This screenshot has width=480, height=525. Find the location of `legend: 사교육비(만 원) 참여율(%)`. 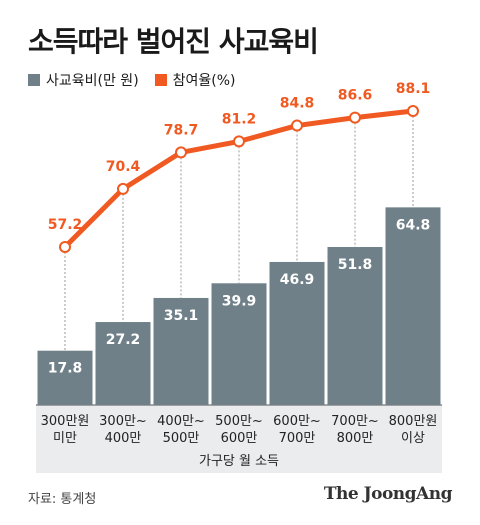

legend: 사교육비(만 원) 참여율(%) is located at coordinates (132, 80).